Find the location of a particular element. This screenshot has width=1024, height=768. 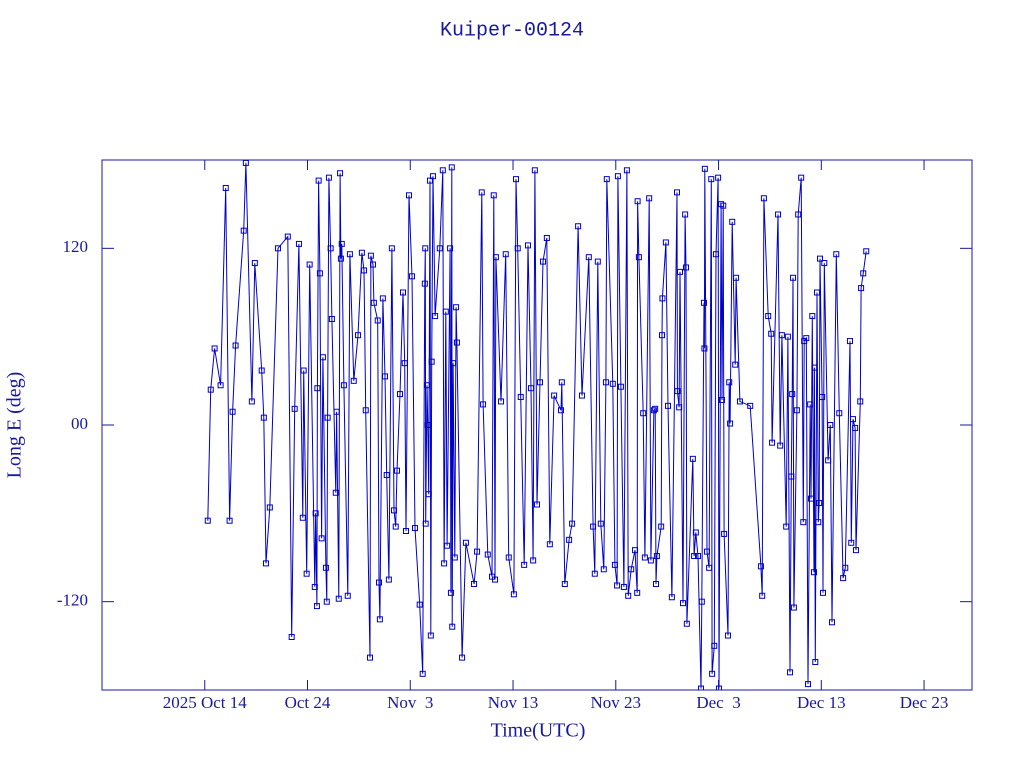

y-tick-label: 120 is located at coordinates (76, 246).